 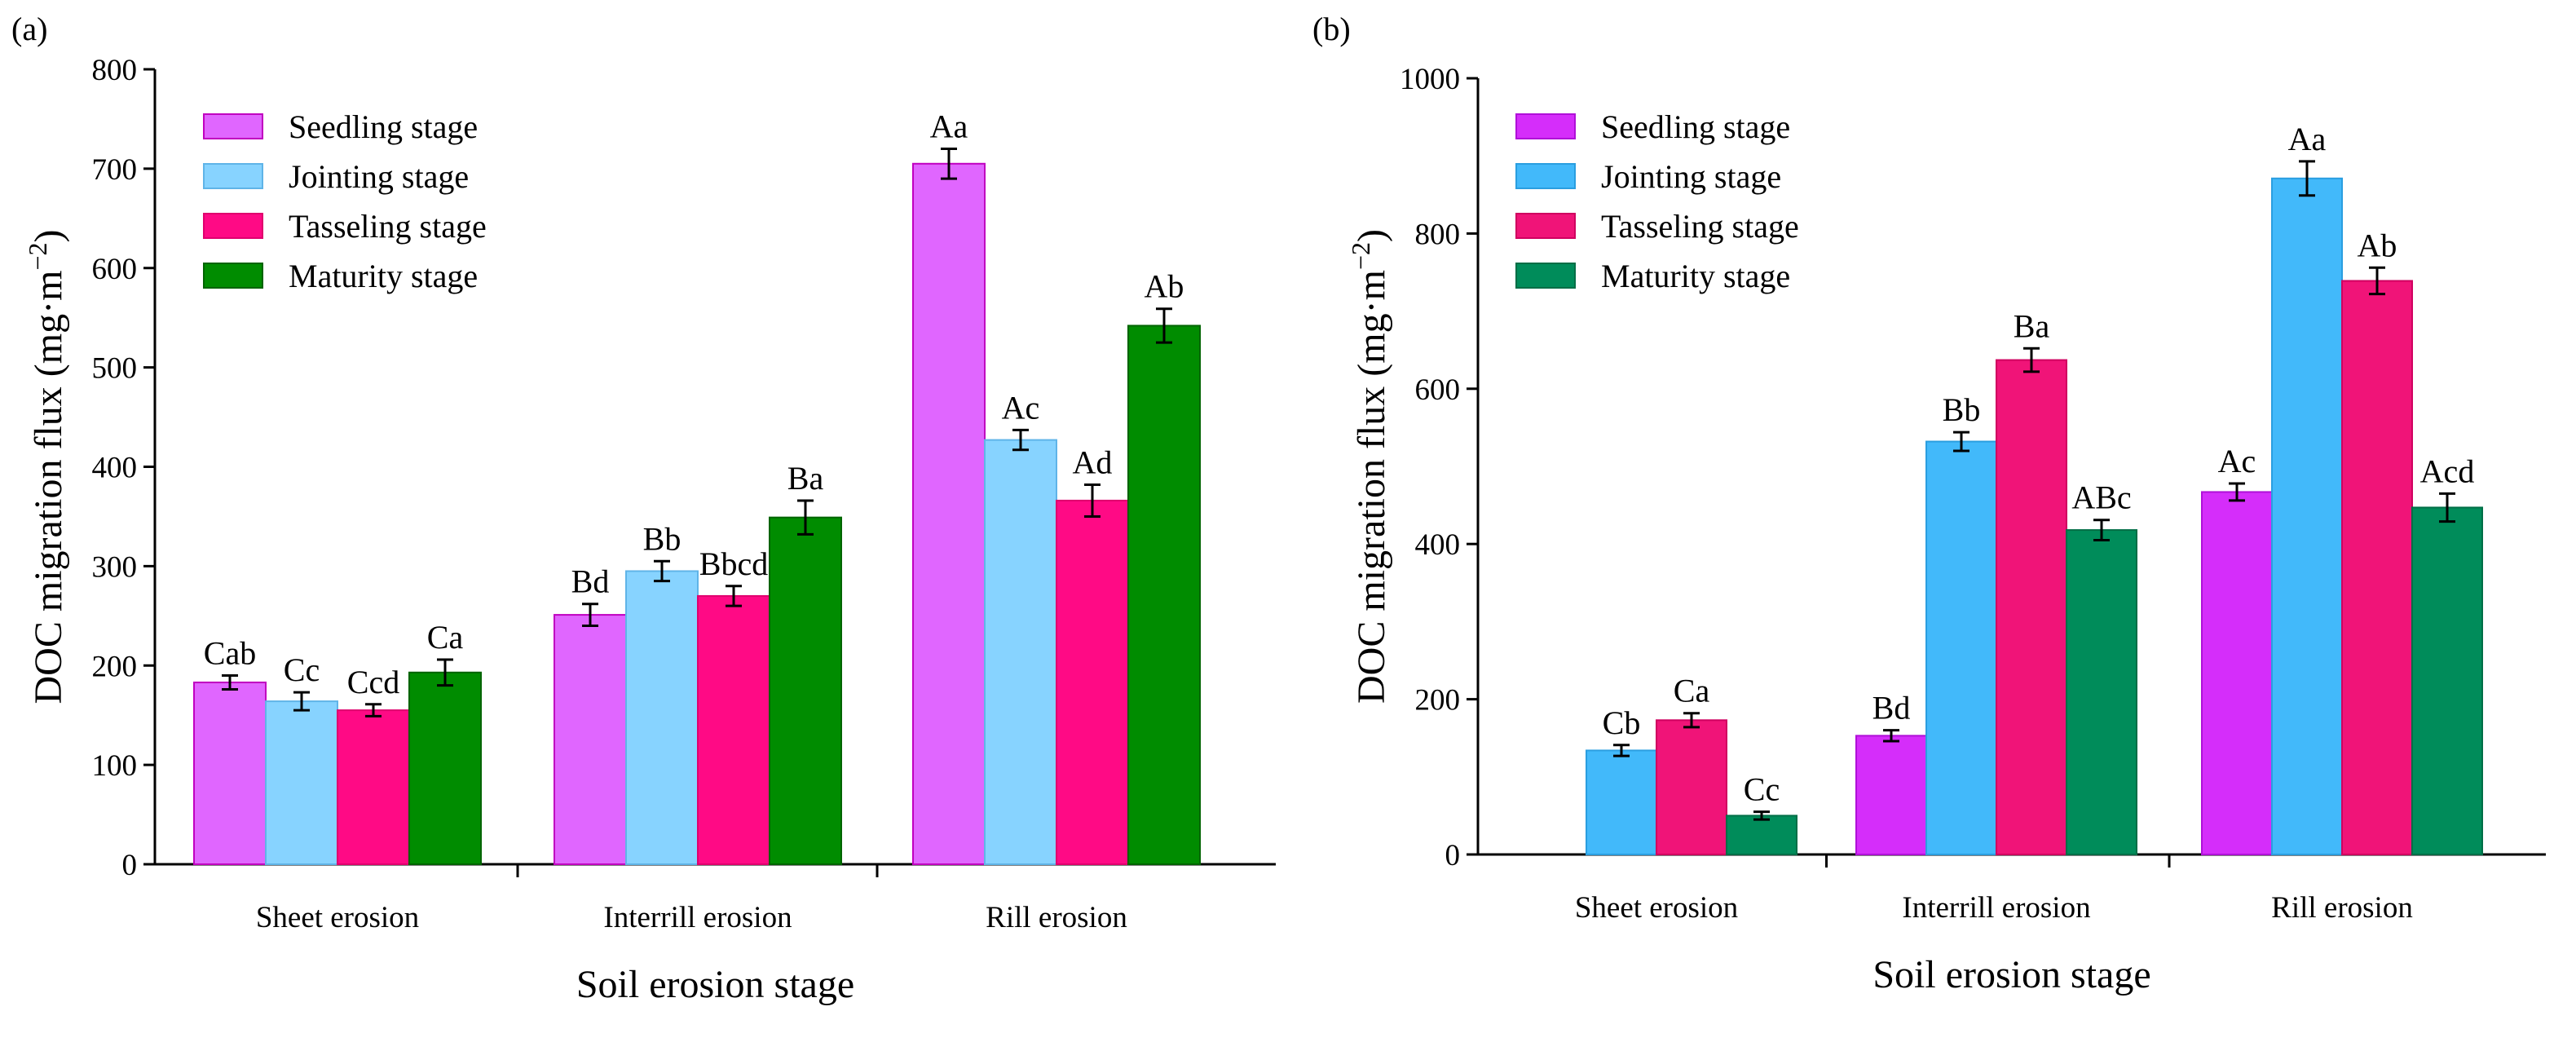 What do you see at coordinates (1331, 29) in the screenshot?
I see `panel-label-b: (b)` at bounding box center [1331, 29].